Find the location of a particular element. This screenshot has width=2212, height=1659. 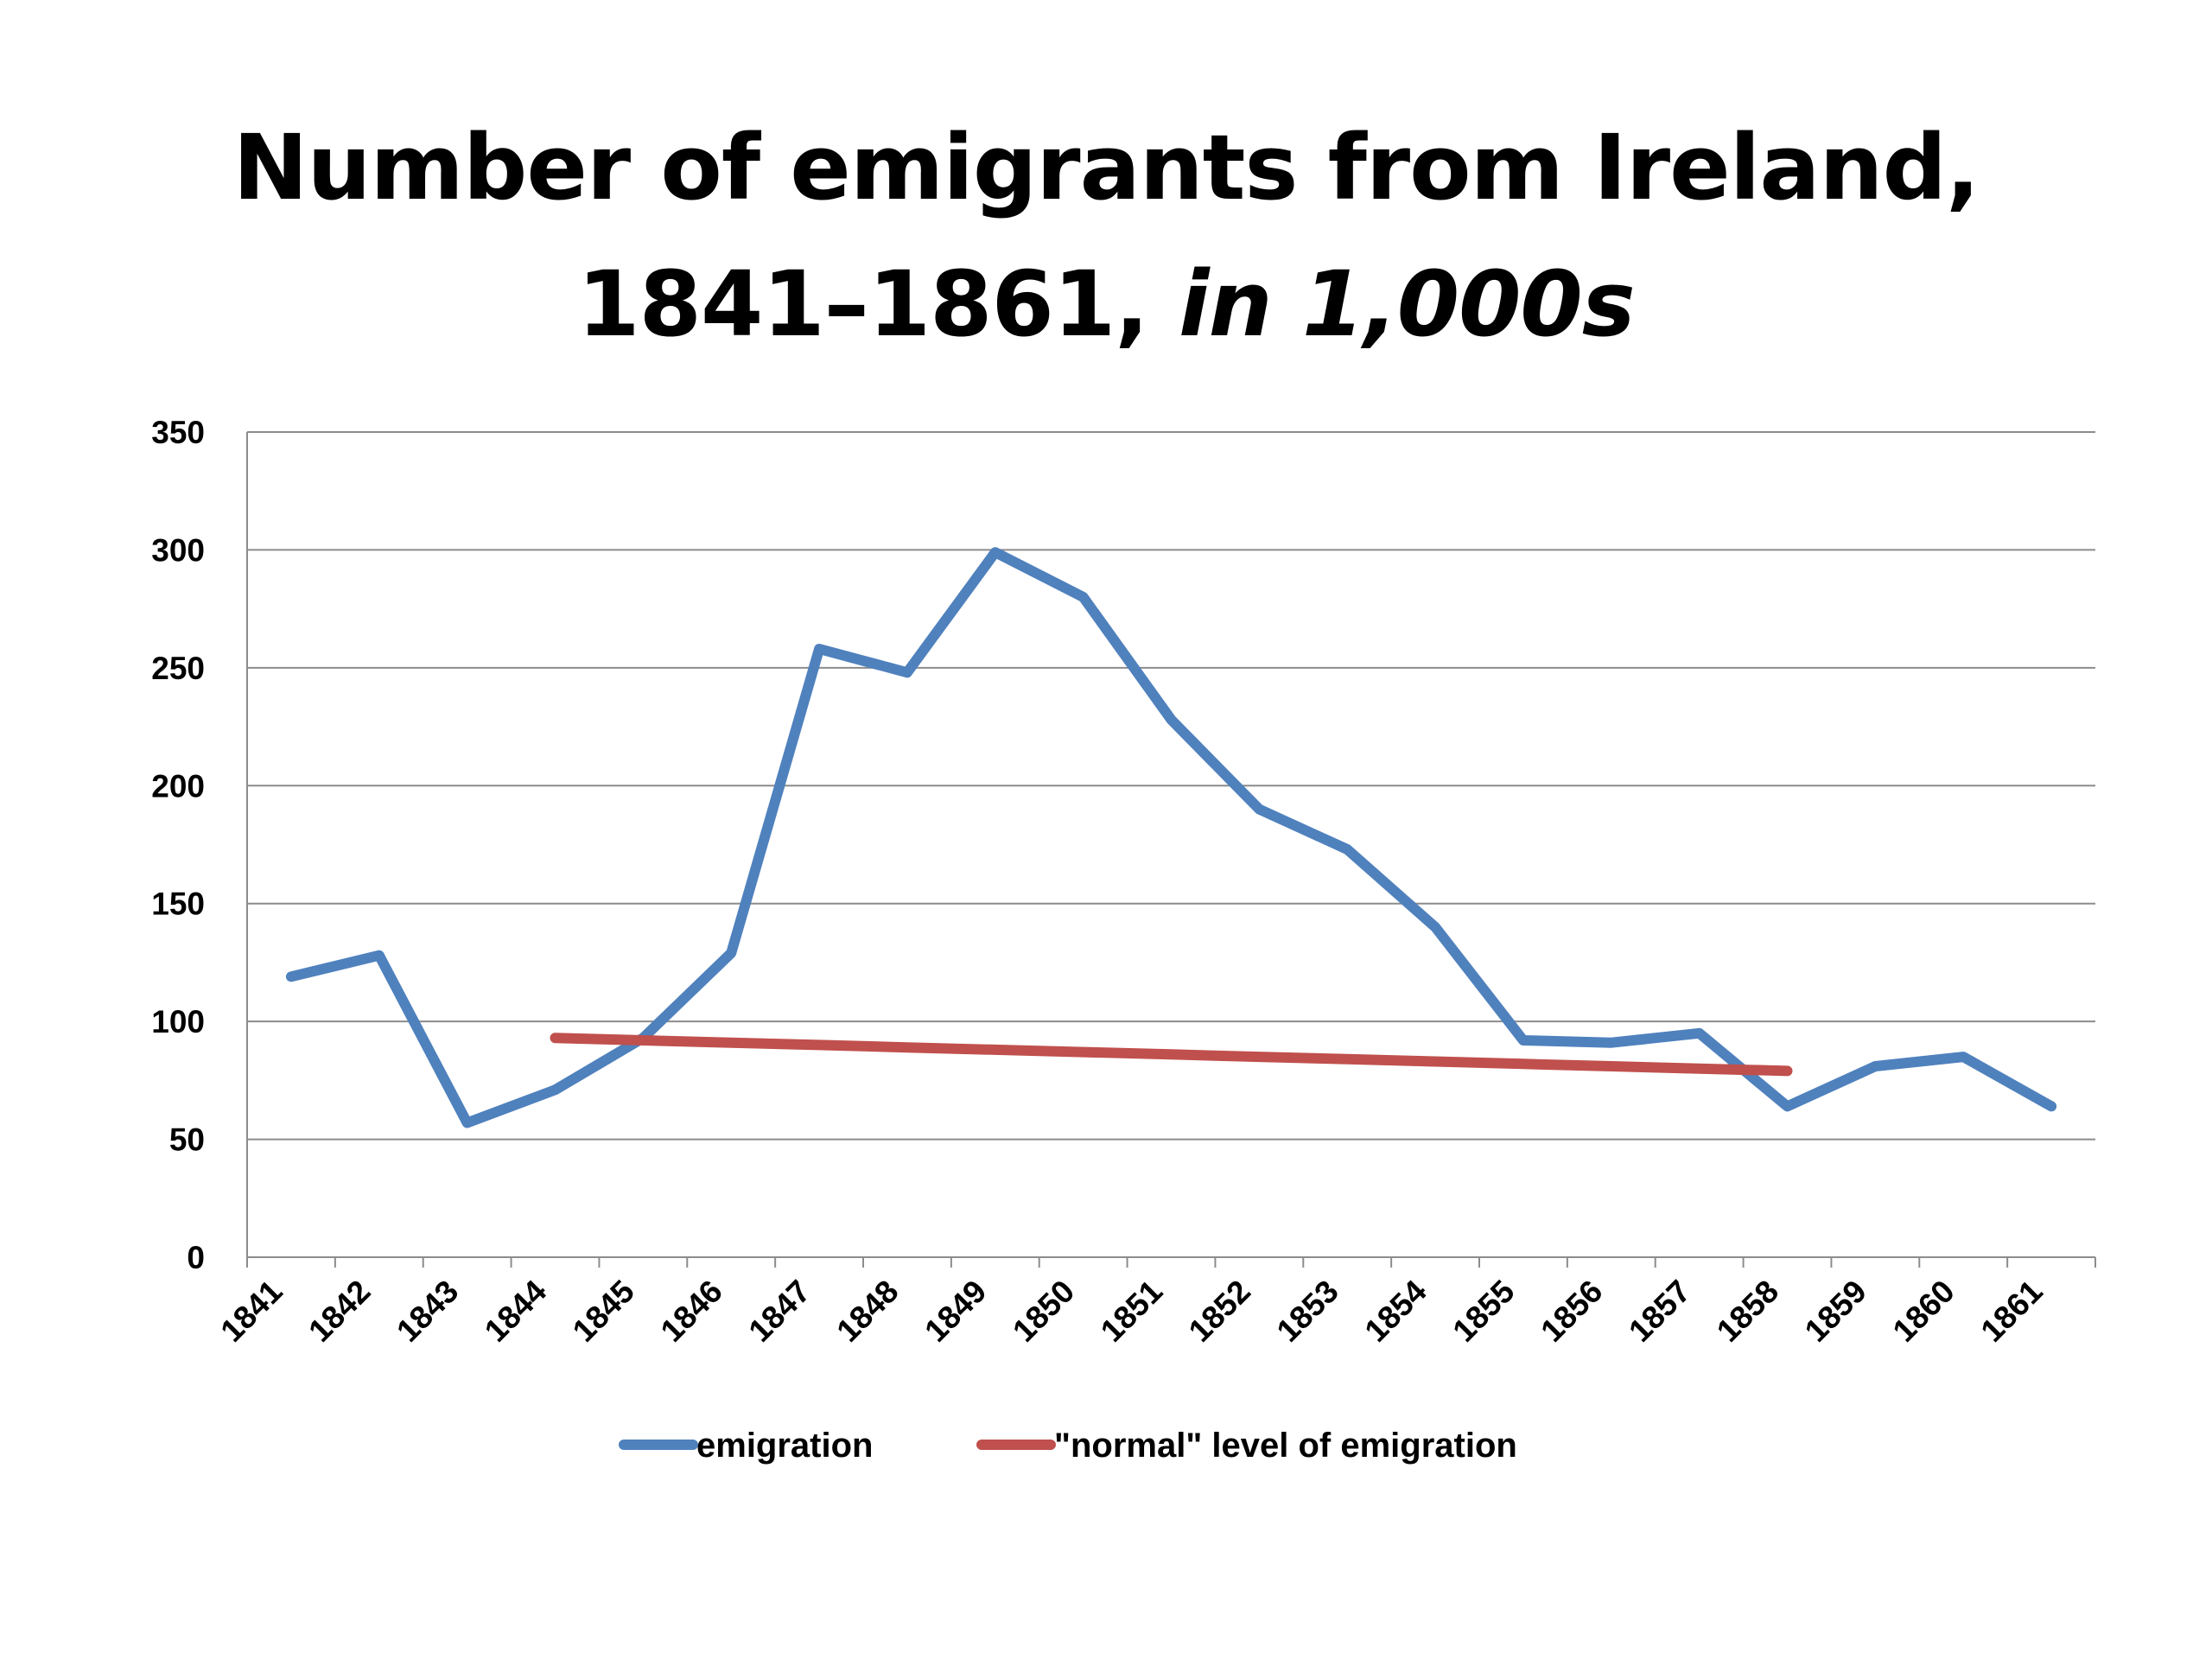

x-tick-label: 1849 is located at coordinates (955, 1311).